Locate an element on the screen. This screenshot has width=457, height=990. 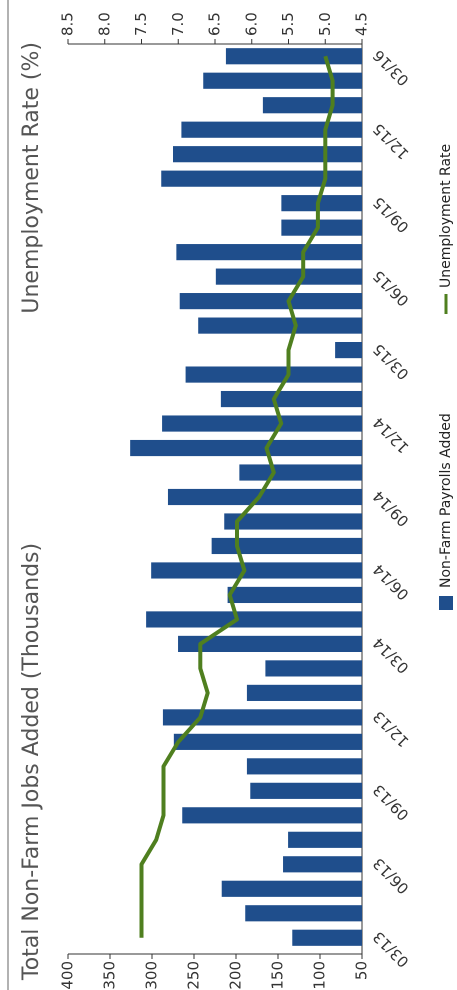
y-tick-label: 150 is located at coordinates (278, 975).